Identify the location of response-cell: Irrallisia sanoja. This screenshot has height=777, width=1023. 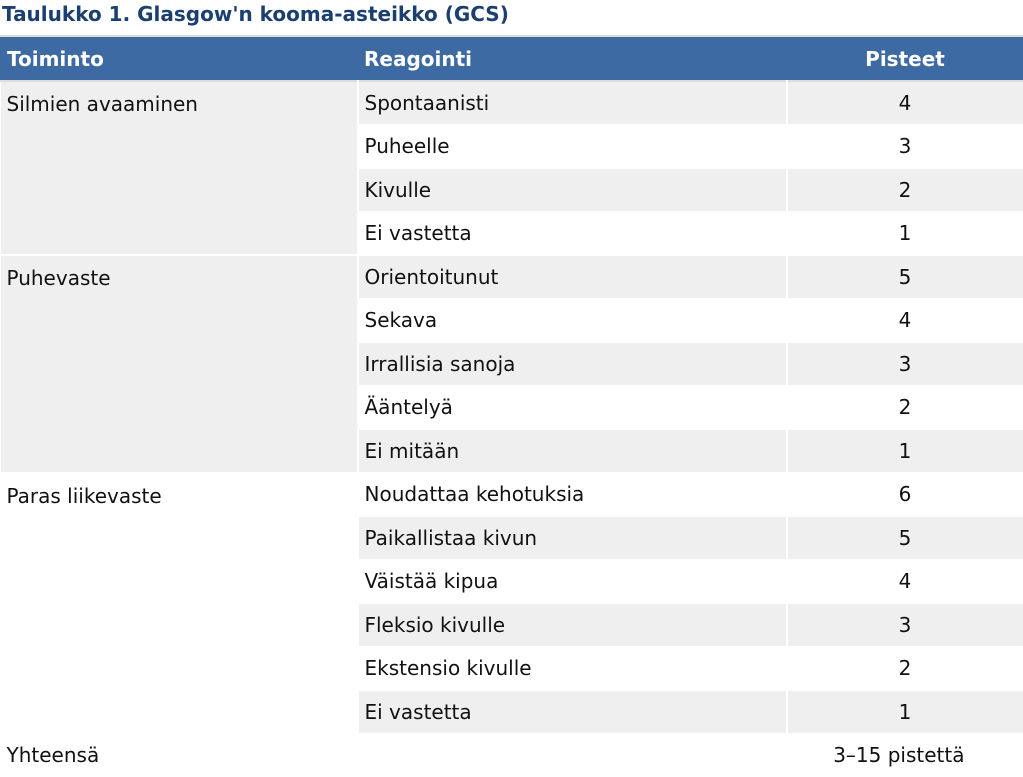
(572, 364).